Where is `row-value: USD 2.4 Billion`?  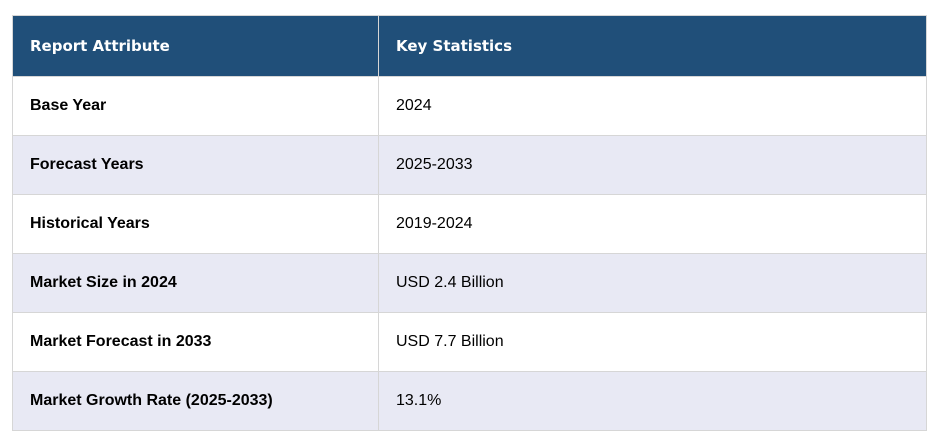 row-value: USD 2.4 Billion is located at coordinates (652, 283).